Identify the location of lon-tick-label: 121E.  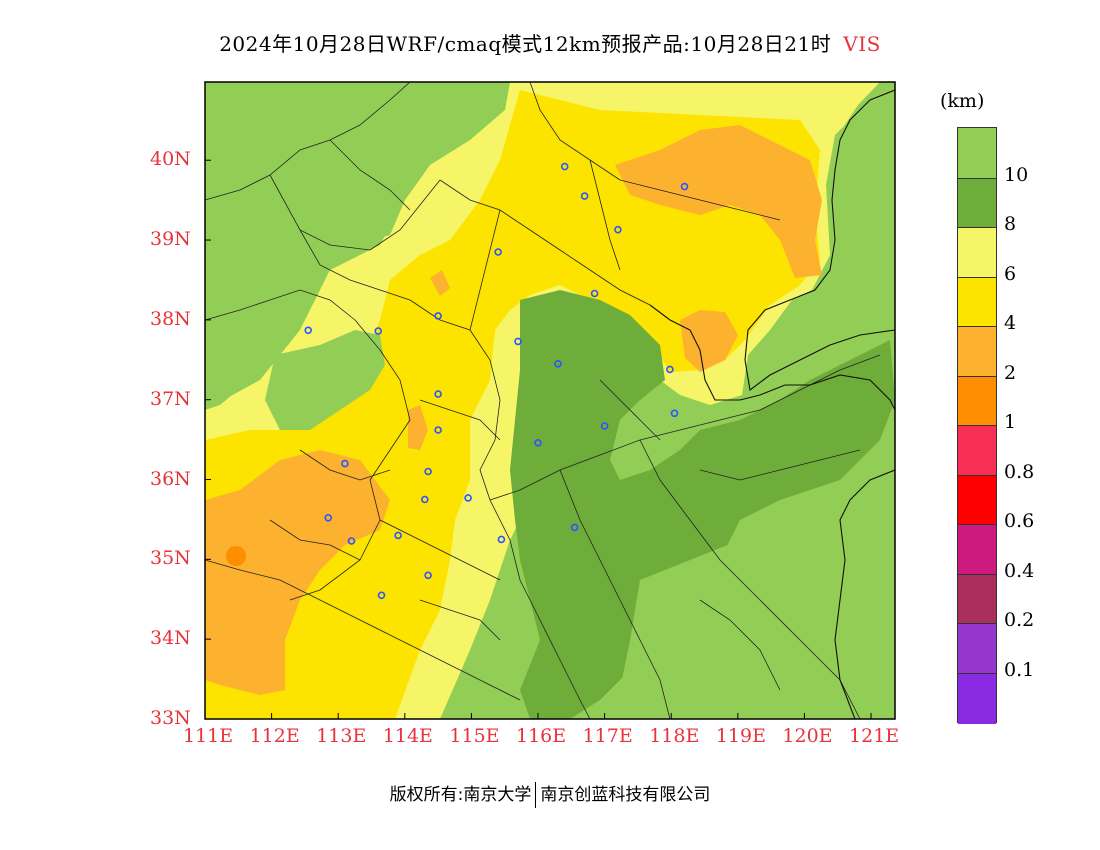
(874, 736).